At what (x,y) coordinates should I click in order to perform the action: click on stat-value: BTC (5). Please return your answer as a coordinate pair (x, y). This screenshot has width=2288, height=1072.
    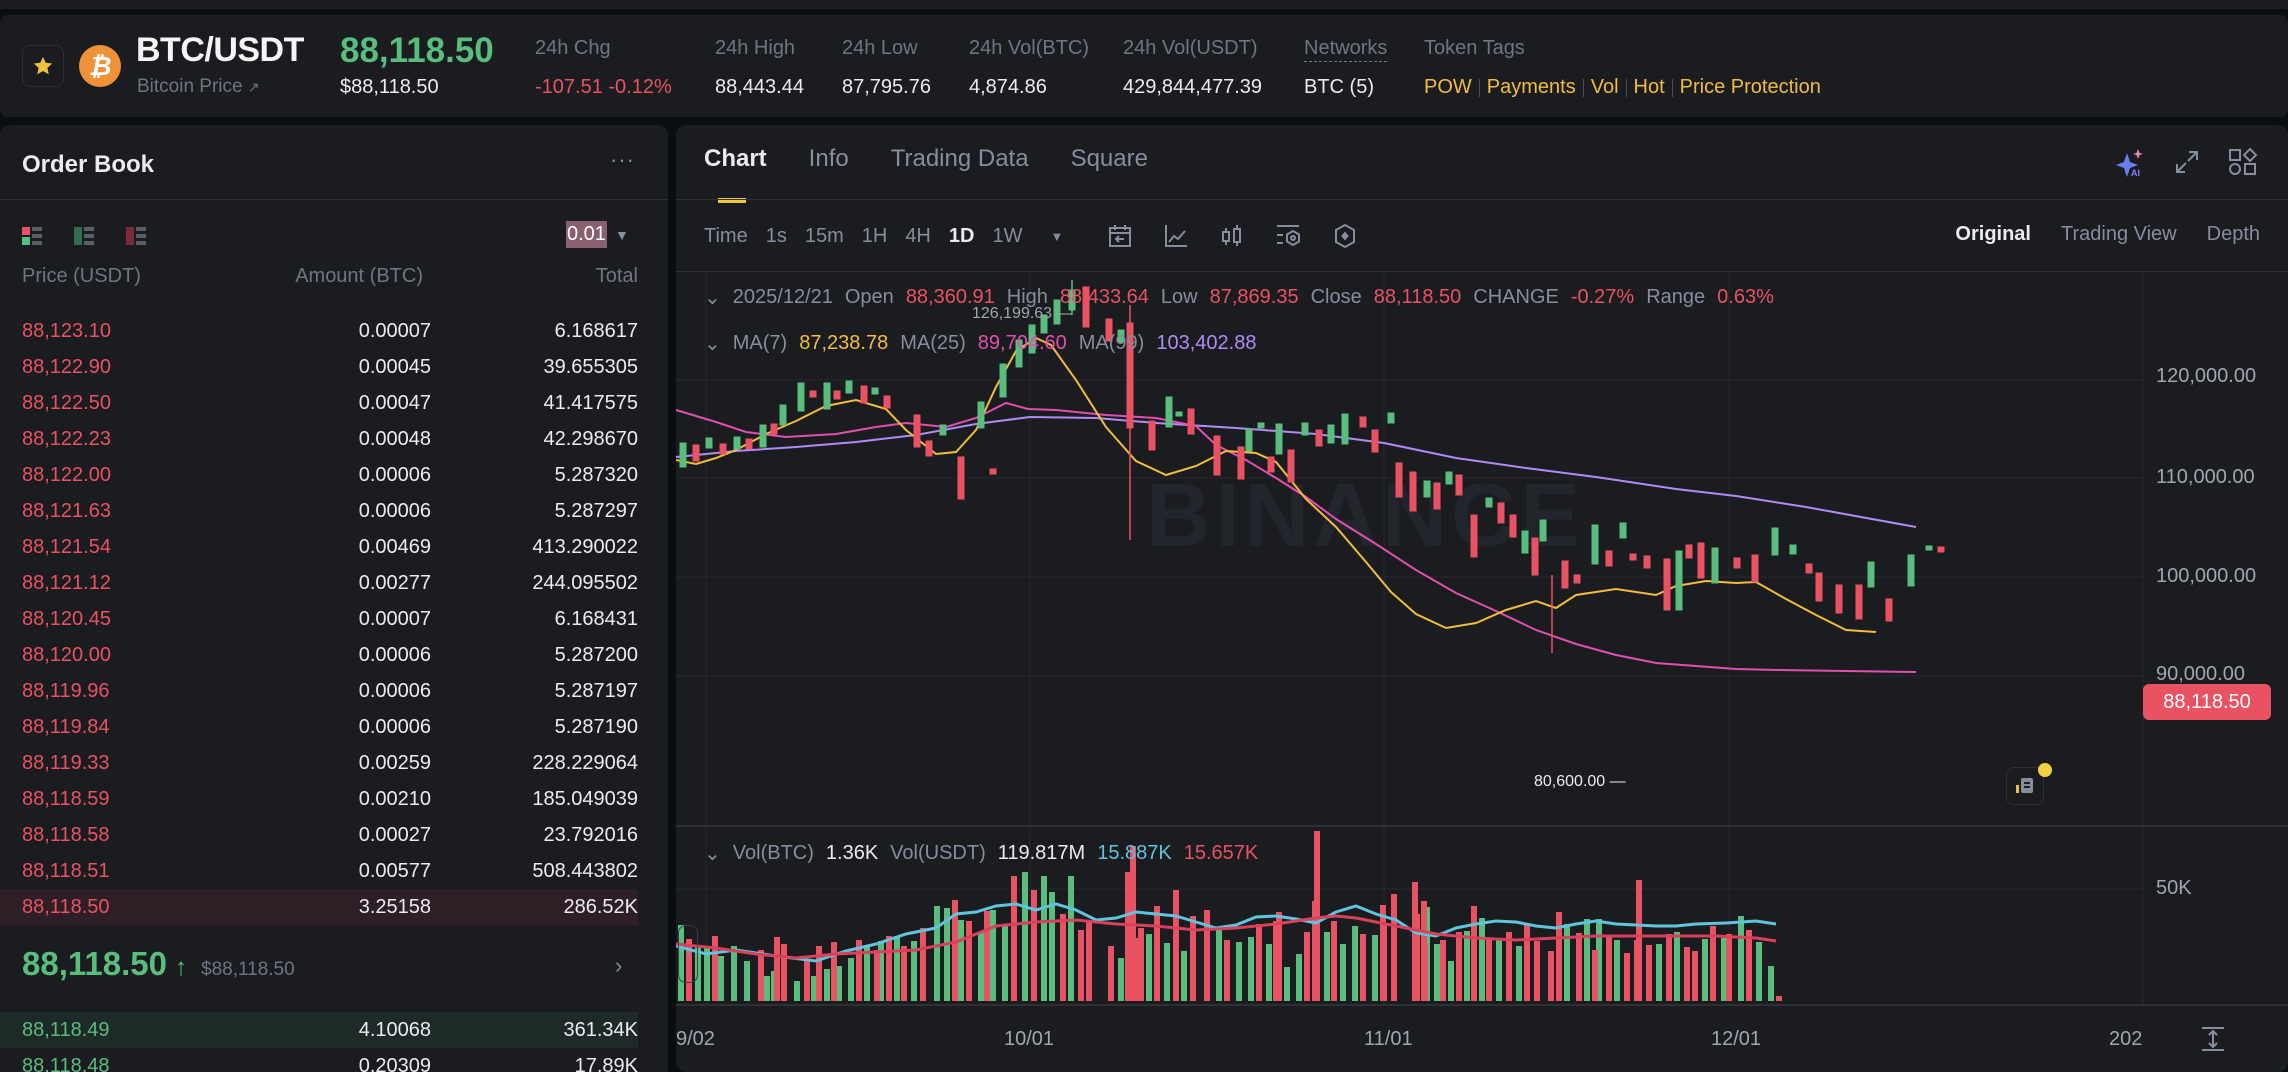
    Looking at the image, I should click on (1339, 87).